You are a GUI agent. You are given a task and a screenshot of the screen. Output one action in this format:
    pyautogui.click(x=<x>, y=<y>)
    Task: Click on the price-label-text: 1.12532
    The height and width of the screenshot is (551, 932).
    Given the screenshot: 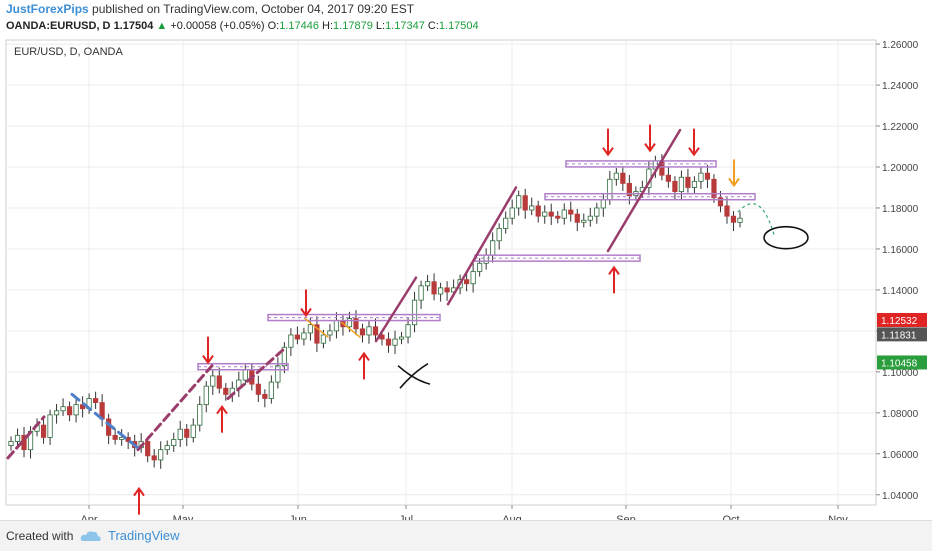 What is the action you would take?
    pyautogui.click(x=899, y=321)
    